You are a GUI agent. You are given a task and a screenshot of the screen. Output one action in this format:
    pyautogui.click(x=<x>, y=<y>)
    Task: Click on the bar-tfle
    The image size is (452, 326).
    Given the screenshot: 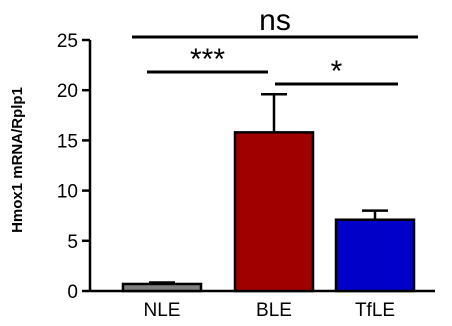 What is the action you would take?
    pyautogui.click(x=375, y=255)
    